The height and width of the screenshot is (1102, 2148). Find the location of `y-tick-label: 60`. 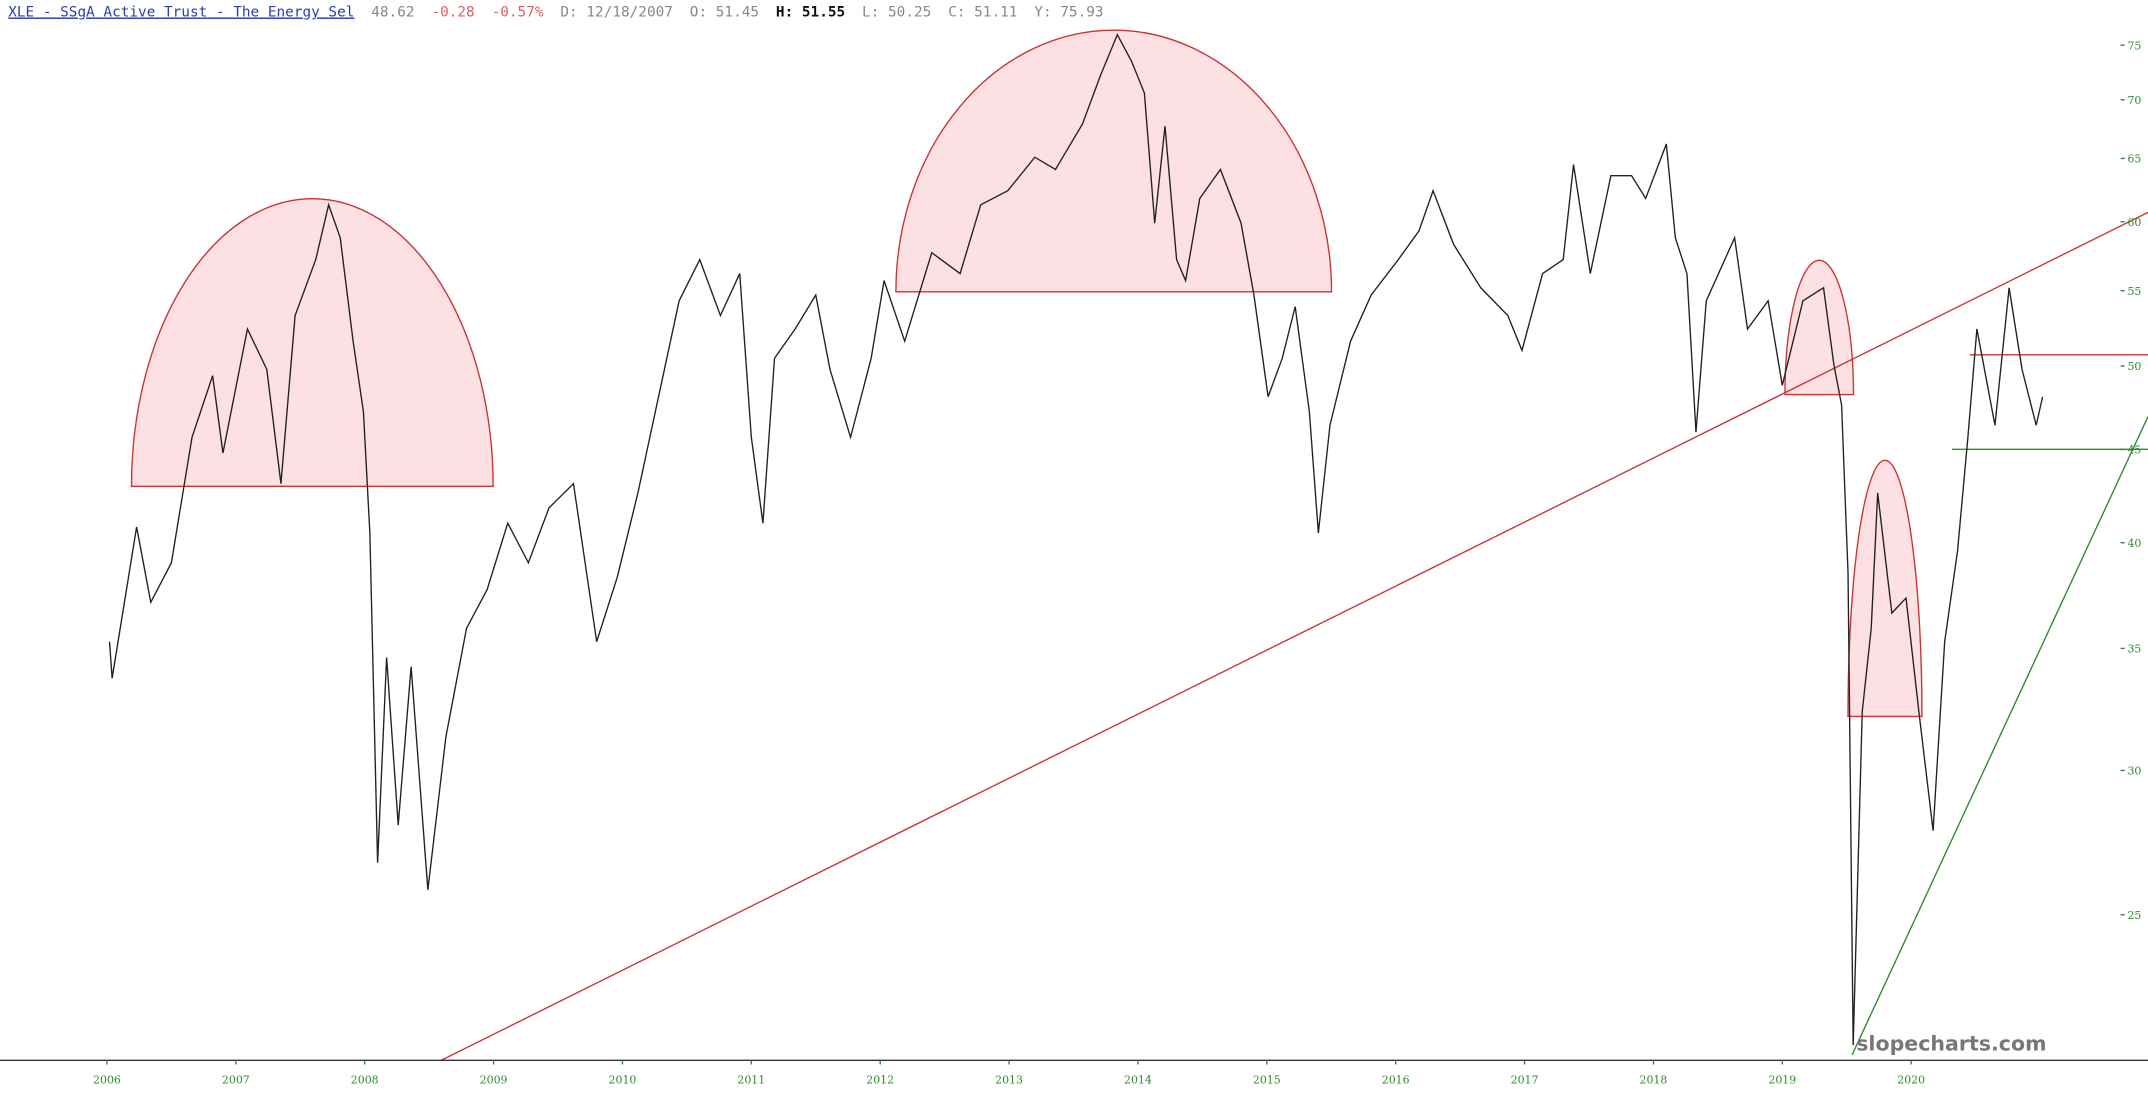

y-tick-label: 60 is located at coordinates (2134, 222).